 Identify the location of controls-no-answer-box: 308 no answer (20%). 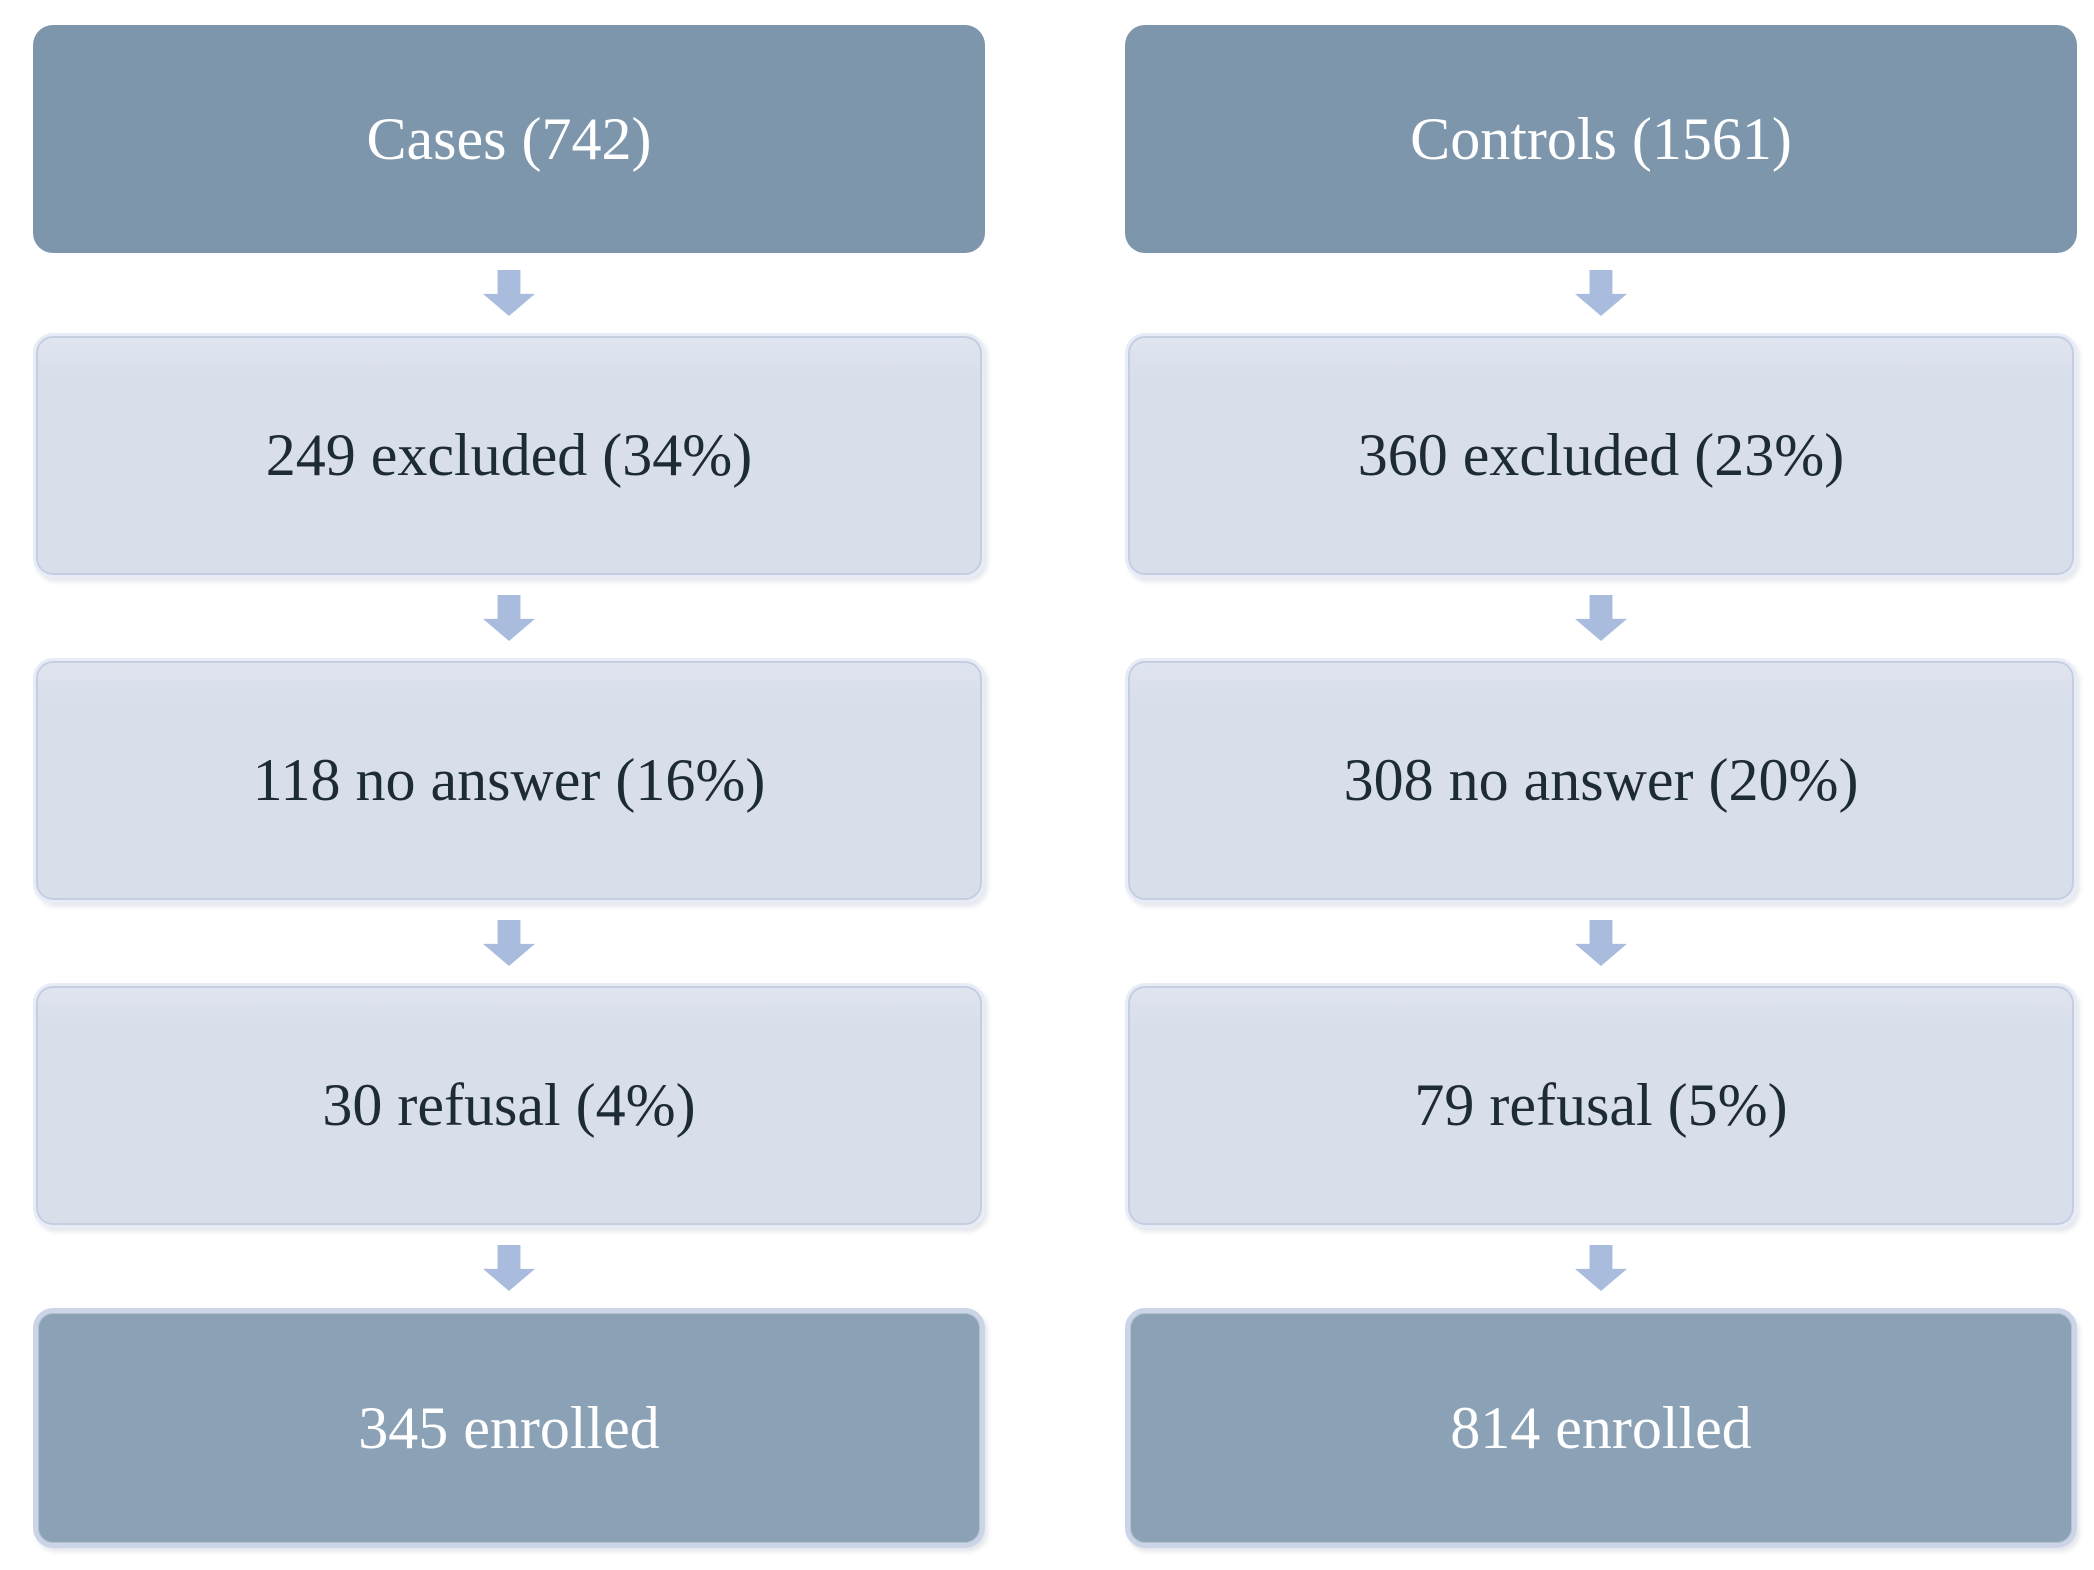
(1601, 780).